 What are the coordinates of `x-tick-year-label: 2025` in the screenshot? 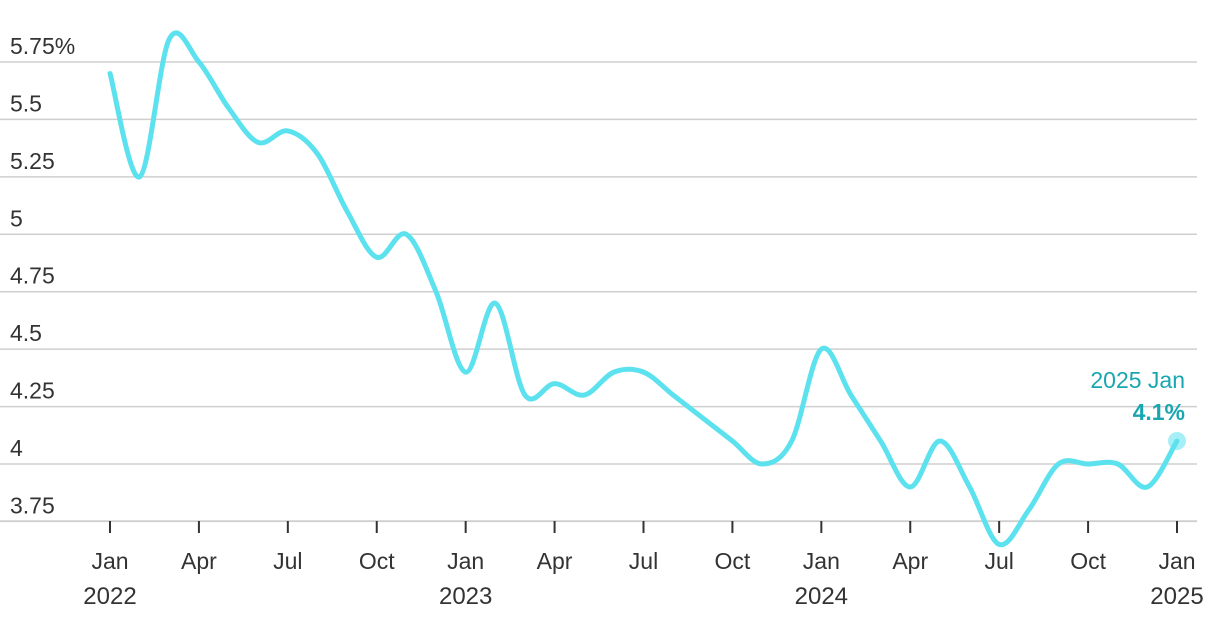 It's located at (1176, 596).